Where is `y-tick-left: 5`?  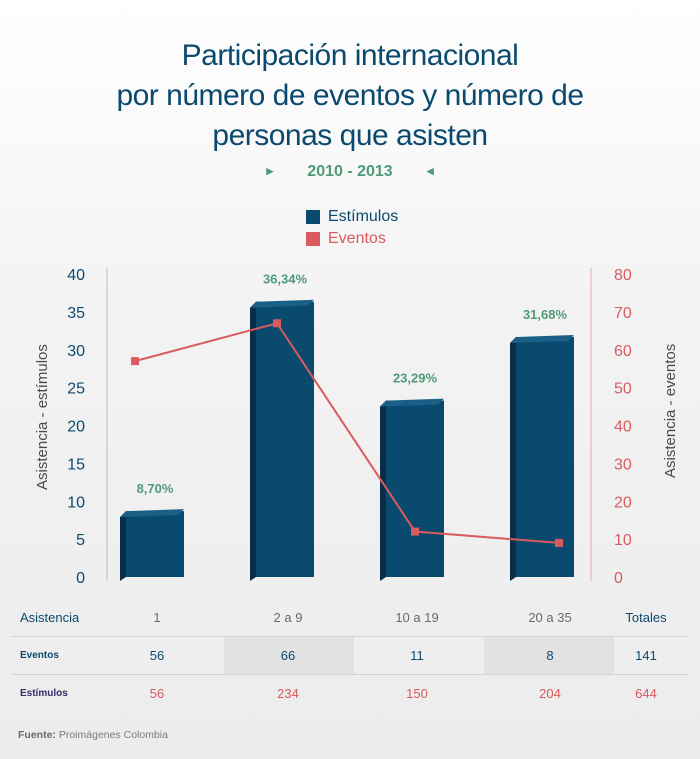 y-tick-left: 5 is located at coordinates (80, 540).